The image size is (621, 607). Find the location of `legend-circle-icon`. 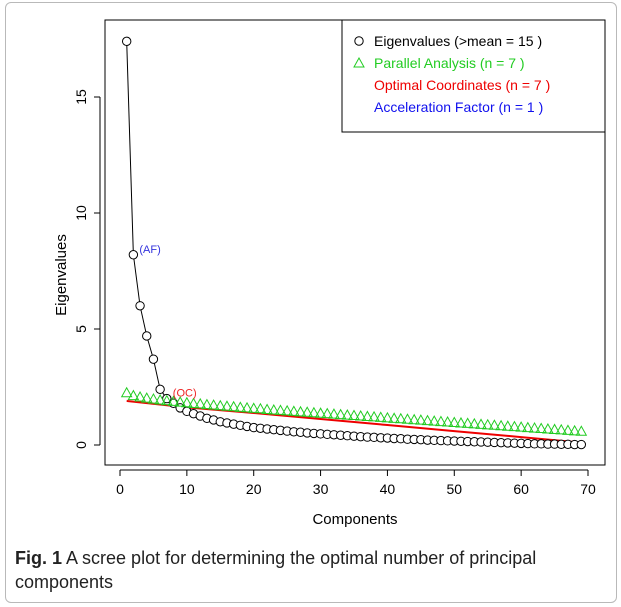

legend-circle-icon is located at coordinates (359, 41).